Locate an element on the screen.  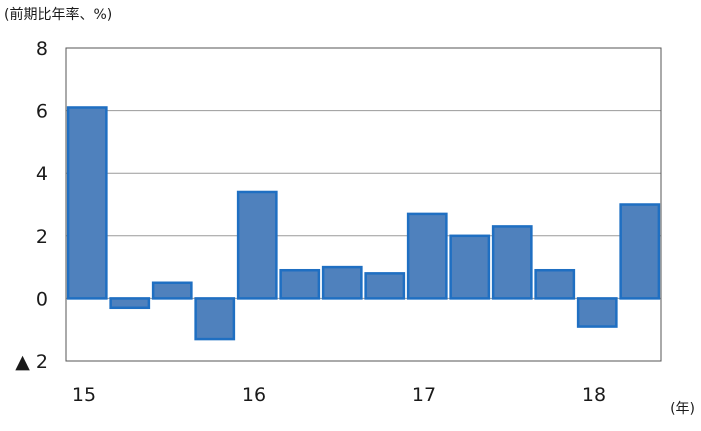
x-tick-label: 16 is located at coordinates (254, 395).